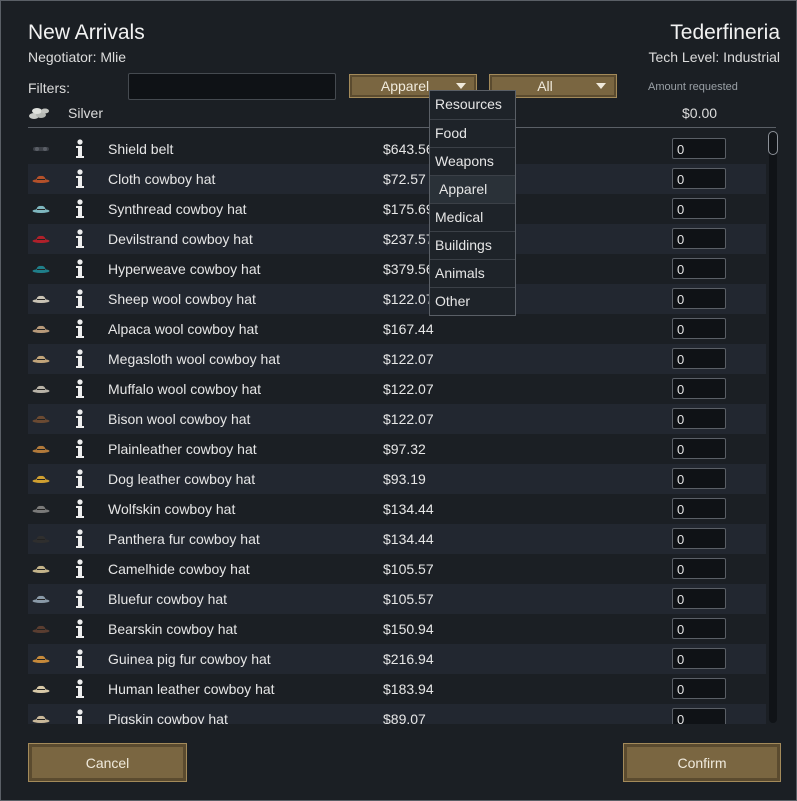  Describe the element at coordinates (397, 599) in the screenshot. I see `item-row: Bluefur cowboy hat $105.57 0` at that location.